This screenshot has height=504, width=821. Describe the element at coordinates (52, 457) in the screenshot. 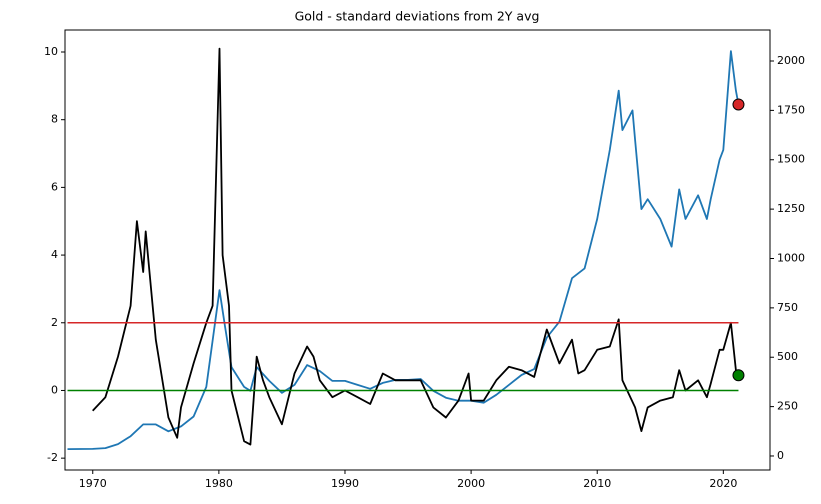

I see `y-tick-label: -2` at that location.